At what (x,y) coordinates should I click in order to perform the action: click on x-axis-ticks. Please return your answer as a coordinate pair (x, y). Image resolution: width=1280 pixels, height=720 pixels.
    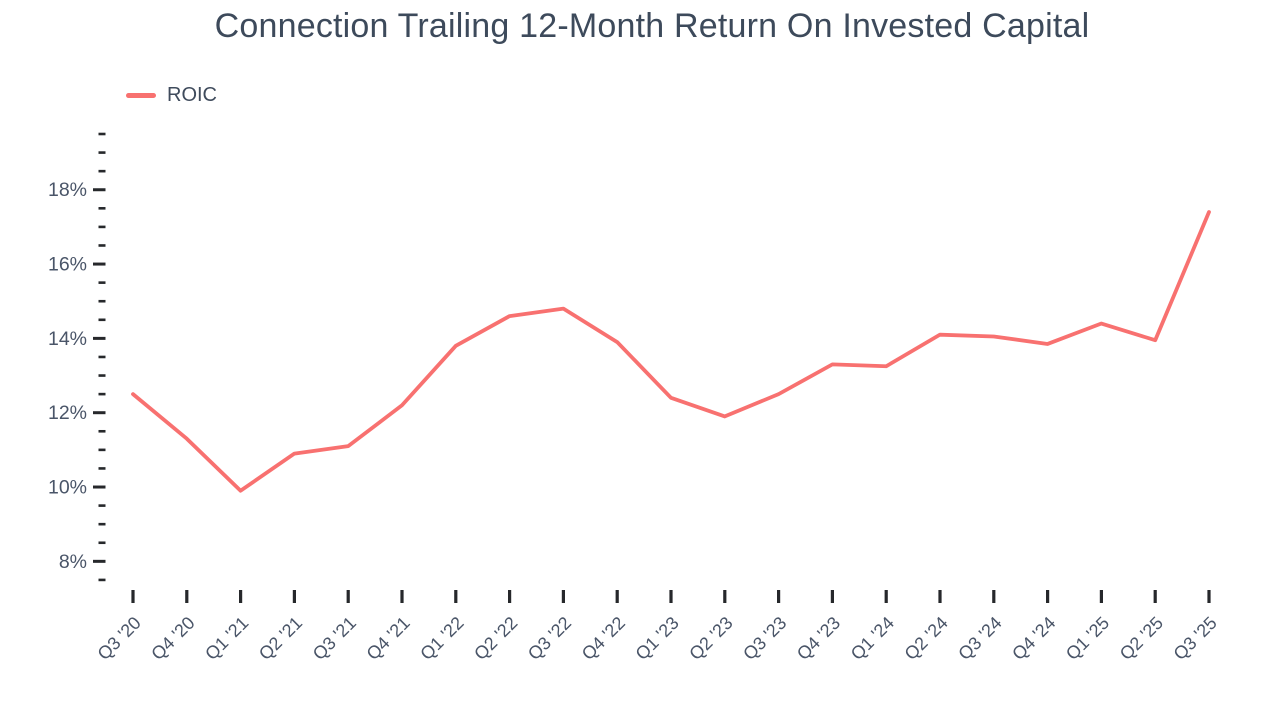
    Looking at the image, I should click on (671, 596).